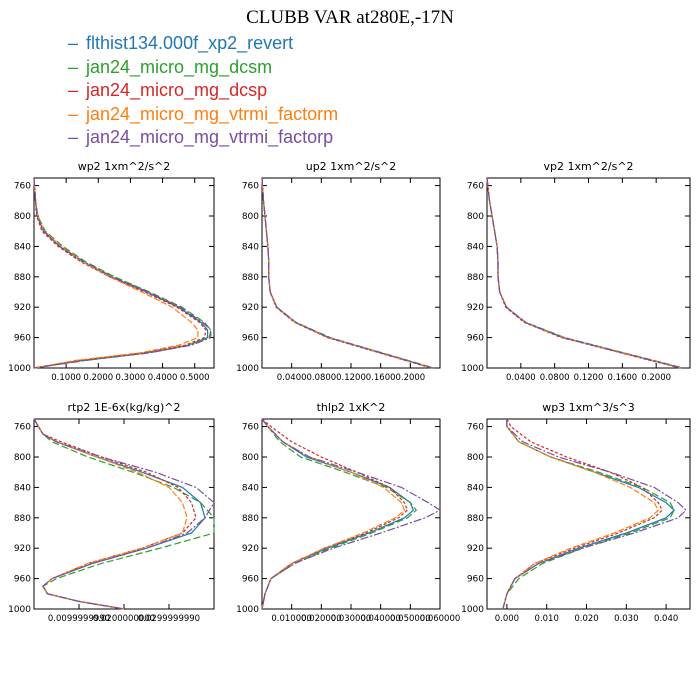 This screenshot has width=700, height=700. Describe the element at coordinates (124, 619) in the screenshot. I see `x-tick-label: 0.0200000000` at that location.